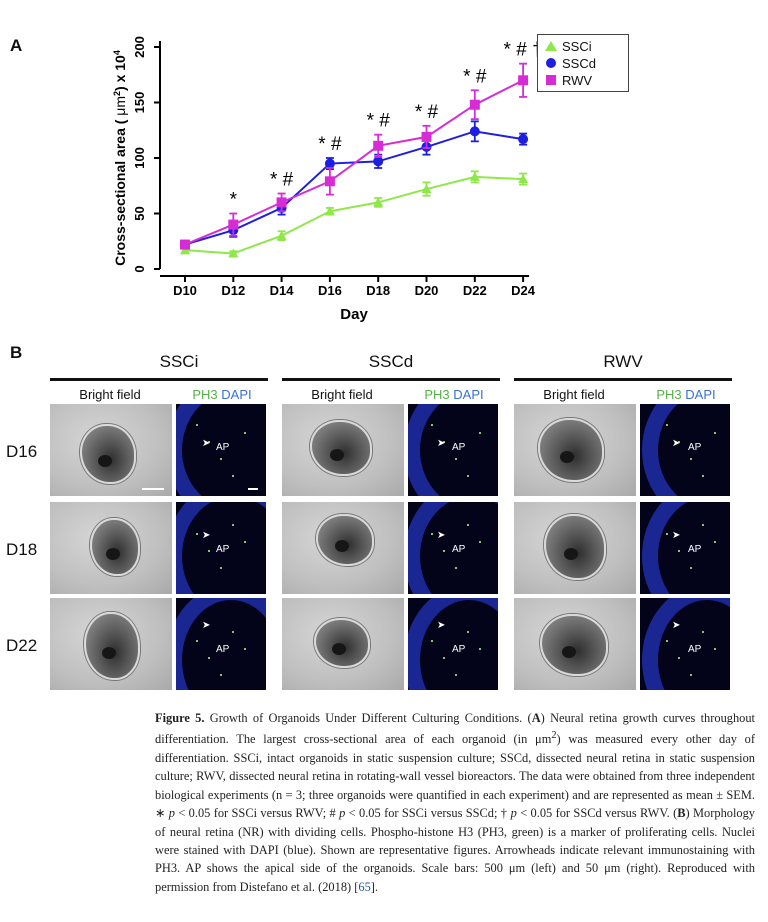 This screenshot has width=768, height=922. What do you see at coordinates (354, 162) in the screenshot?
I see `series-line-rwv` at bounding box center [354, 162].